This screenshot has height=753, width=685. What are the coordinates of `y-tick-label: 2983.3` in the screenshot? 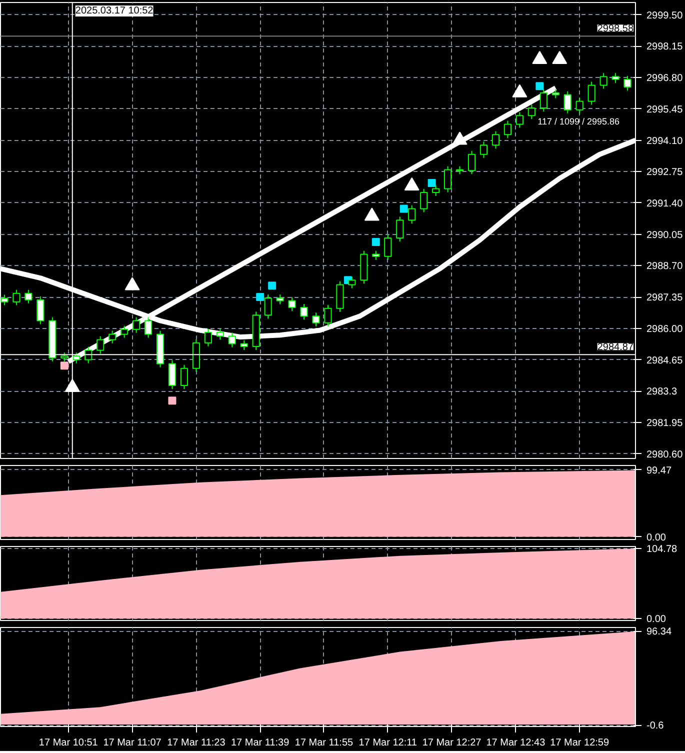 It's located at (662, 392).